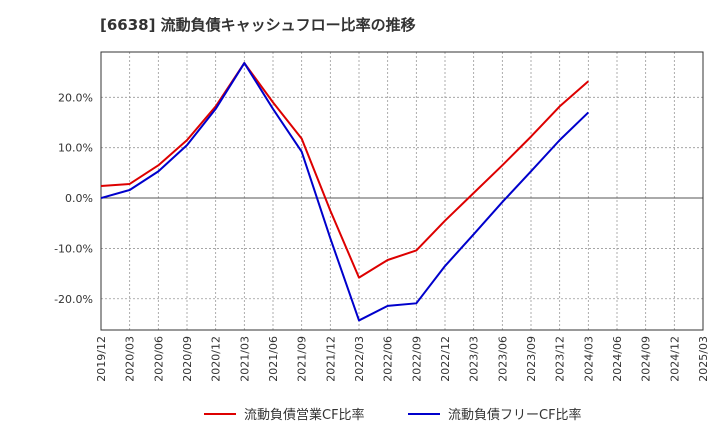 The image size is (720, 440). What do you see at coordinates (703, 359) in the screenshot?
I see `x-tick-label: 2025/03` at bounding box center [703, 359].